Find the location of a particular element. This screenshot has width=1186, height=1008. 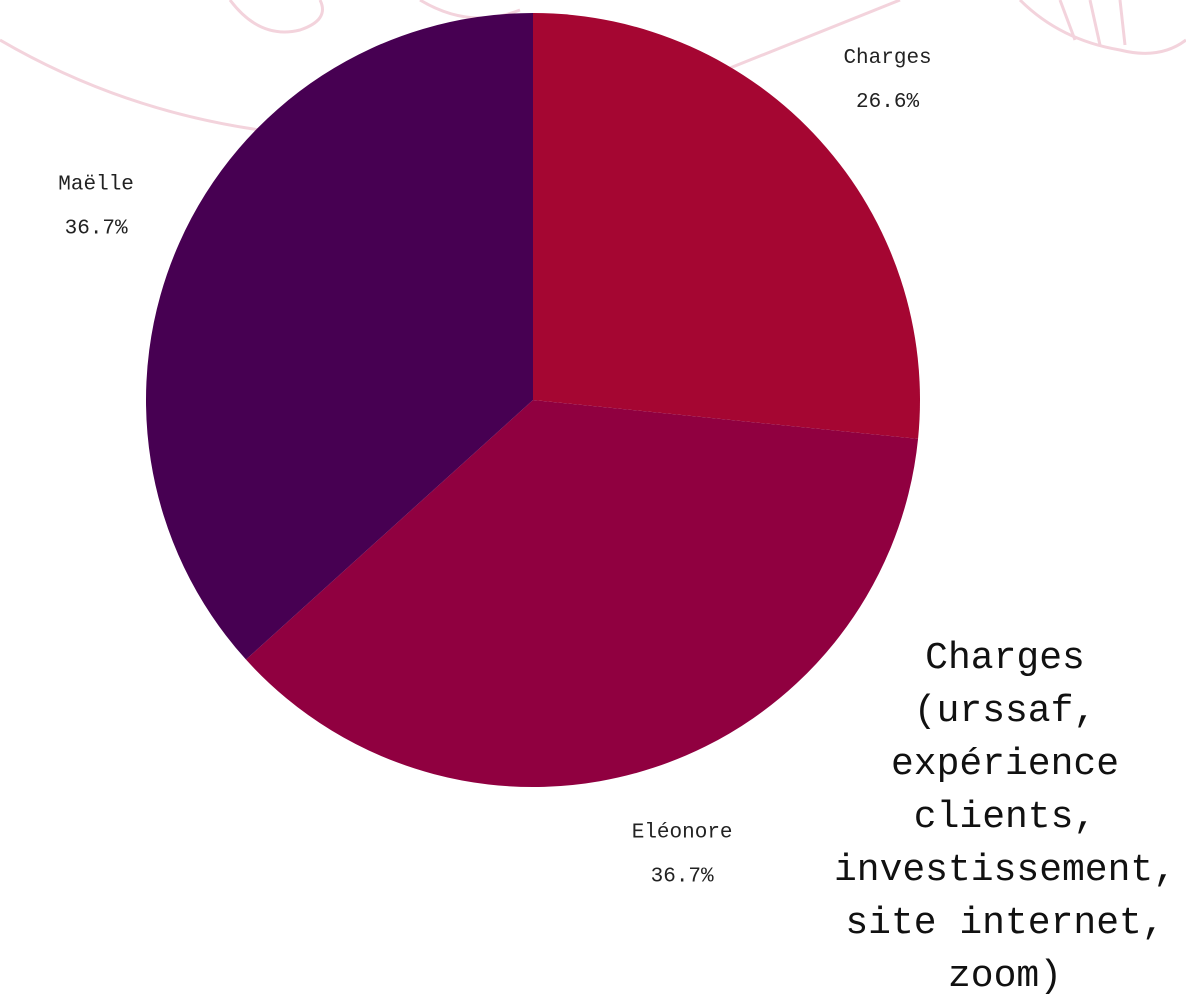

slice-label: Charges is located at coordinates (887, 58).